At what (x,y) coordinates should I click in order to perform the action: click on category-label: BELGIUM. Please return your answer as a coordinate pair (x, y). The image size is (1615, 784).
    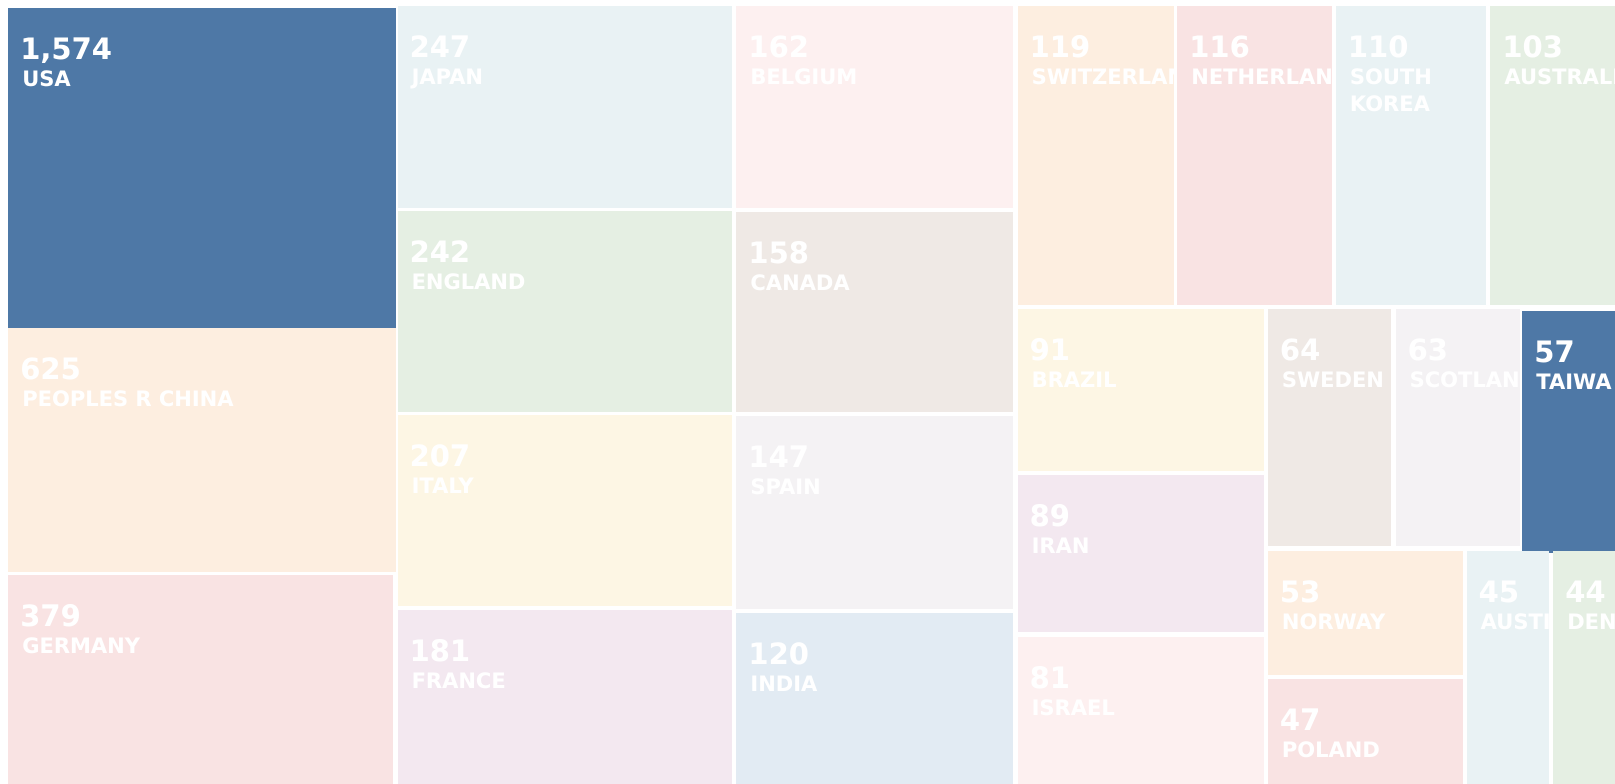
    Looking at the image, I should click on (804, 77).